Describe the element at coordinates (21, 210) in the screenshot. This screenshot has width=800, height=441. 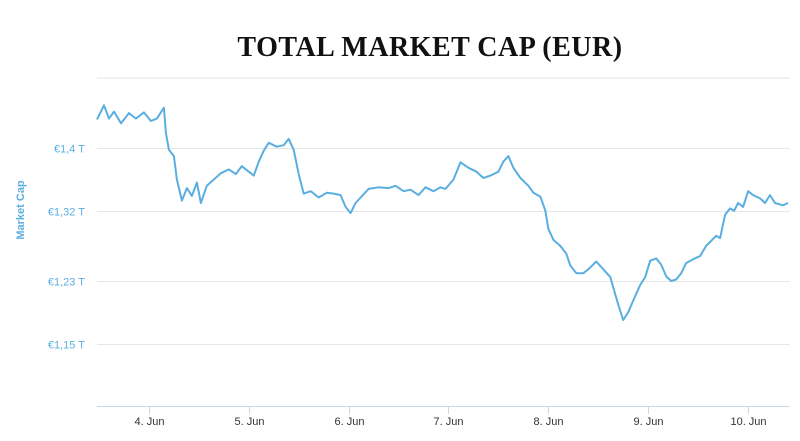
I see `y-axis-label: Market Cap` at that location.